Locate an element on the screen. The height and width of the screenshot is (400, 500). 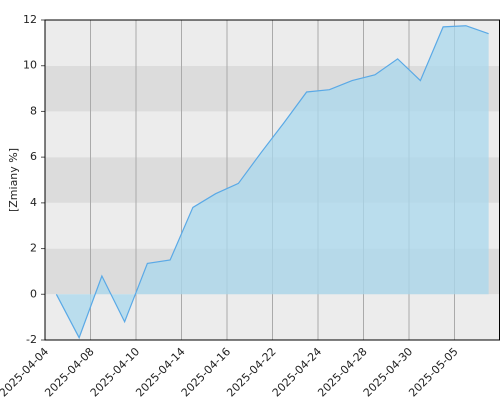
y-tick-label: 4 is located at coordinates (33, 202).